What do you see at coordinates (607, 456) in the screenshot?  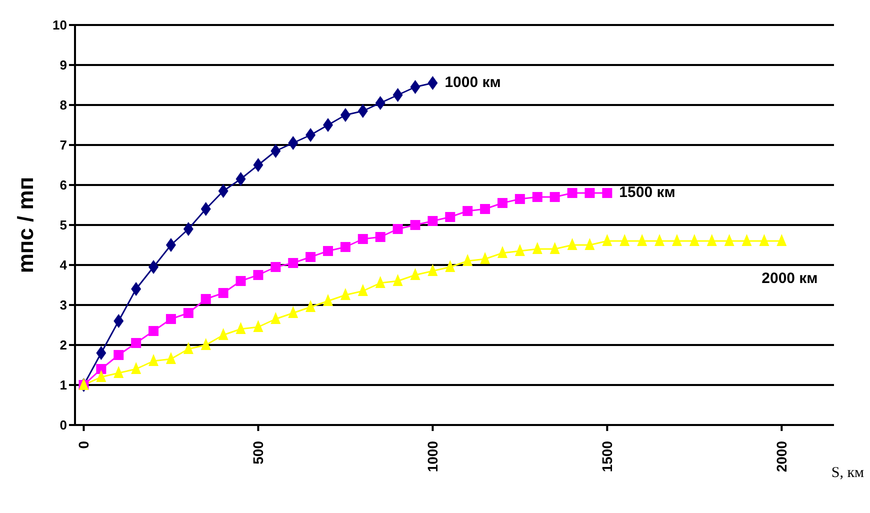 I see `x-tick-label: 1500` at bounding box center [607, 456].